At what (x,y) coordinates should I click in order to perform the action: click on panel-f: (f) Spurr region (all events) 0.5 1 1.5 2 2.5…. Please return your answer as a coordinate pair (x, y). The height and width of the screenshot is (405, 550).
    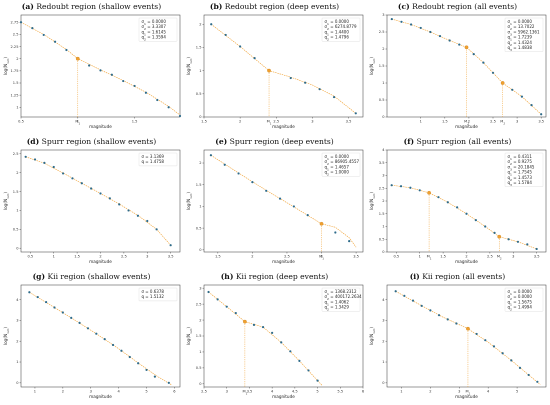
    Looking at the image, I should click on (457, 202).